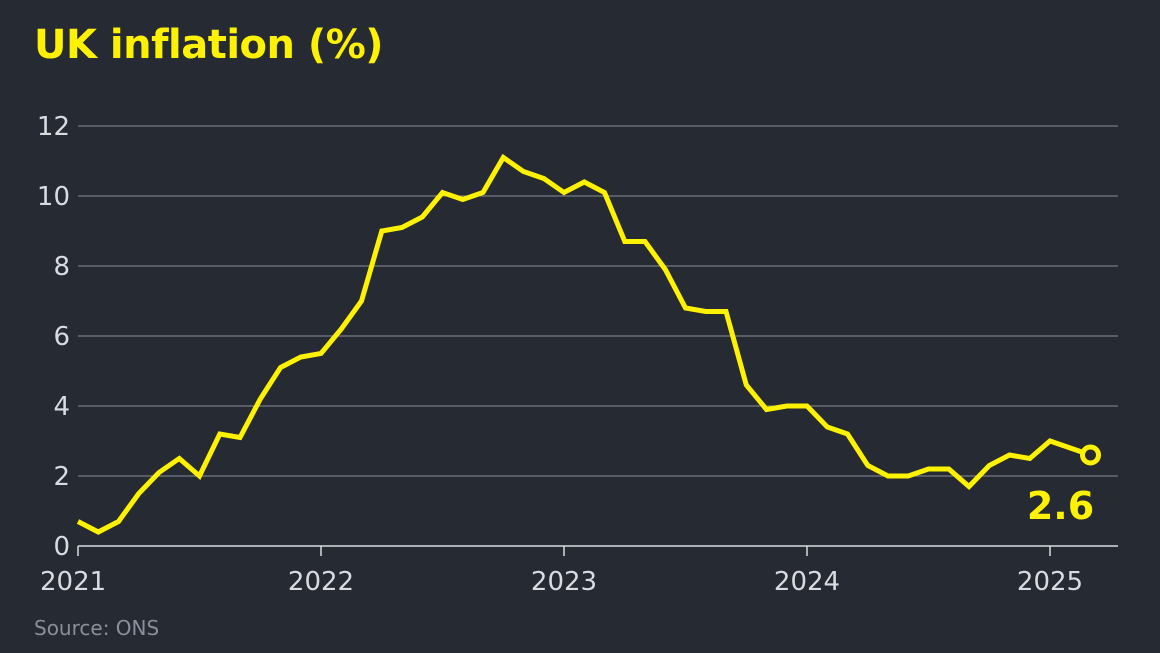 This screenshot has height=653, width=1160. Describe the element at coordinates (61, 547) in the screenshot. I see `y-tick-label: 0` at that location.